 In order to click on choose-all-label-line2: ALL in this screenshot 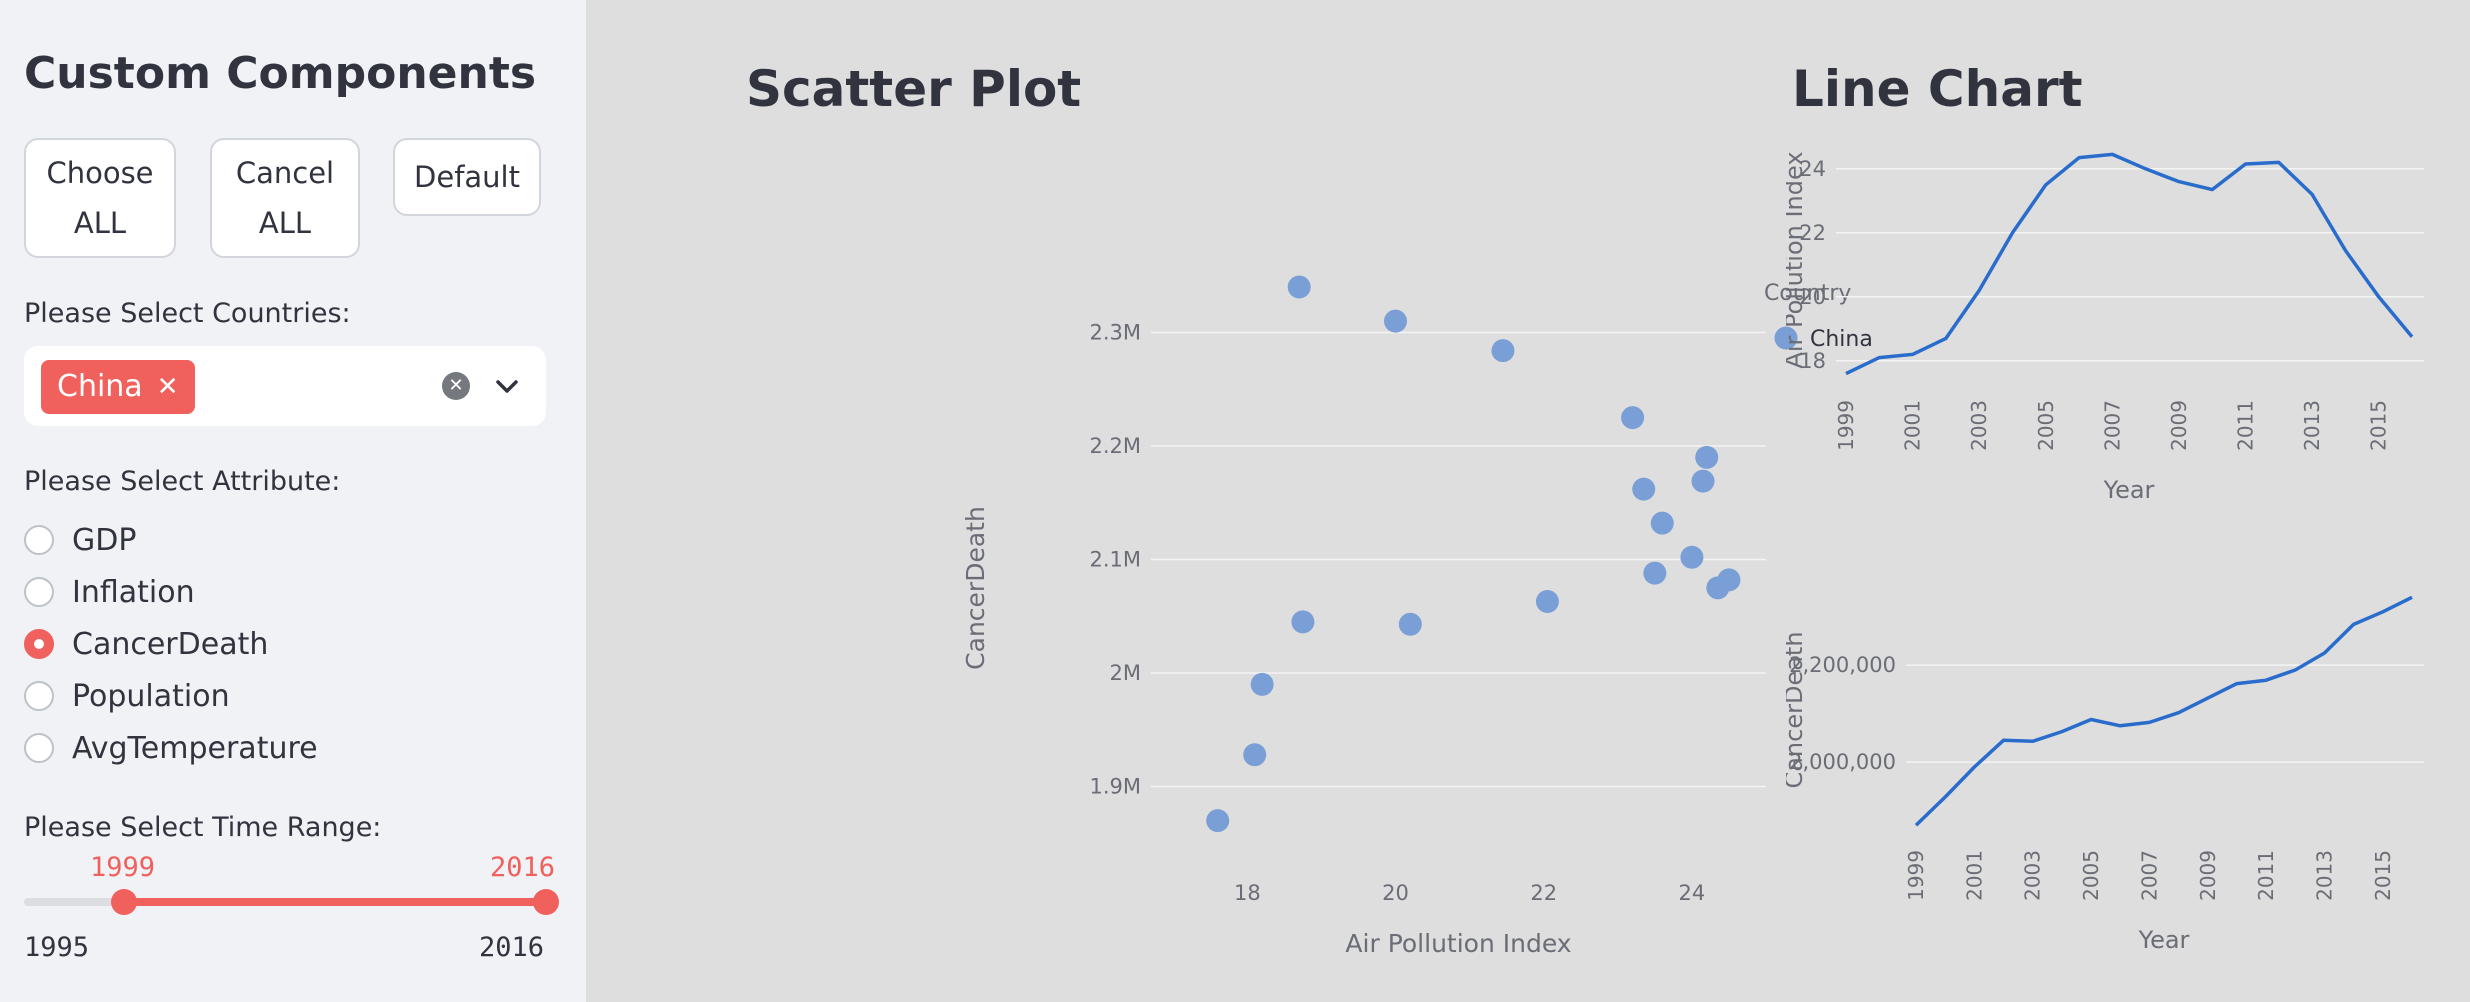, I will do `click(100, 223)`.